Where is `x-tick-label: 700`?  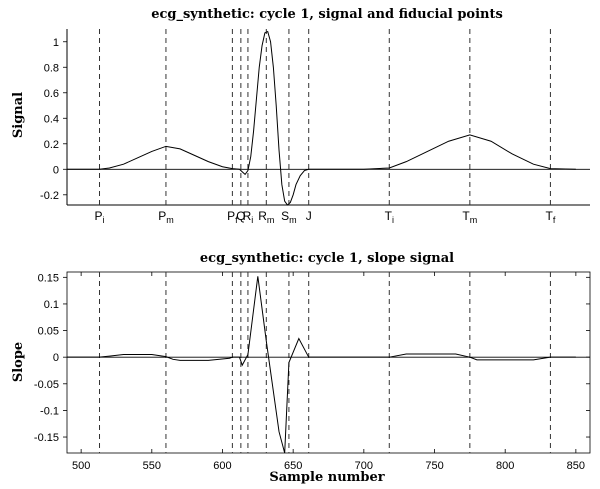 x-tick-label: 700 is located at coordinates (364, 466).